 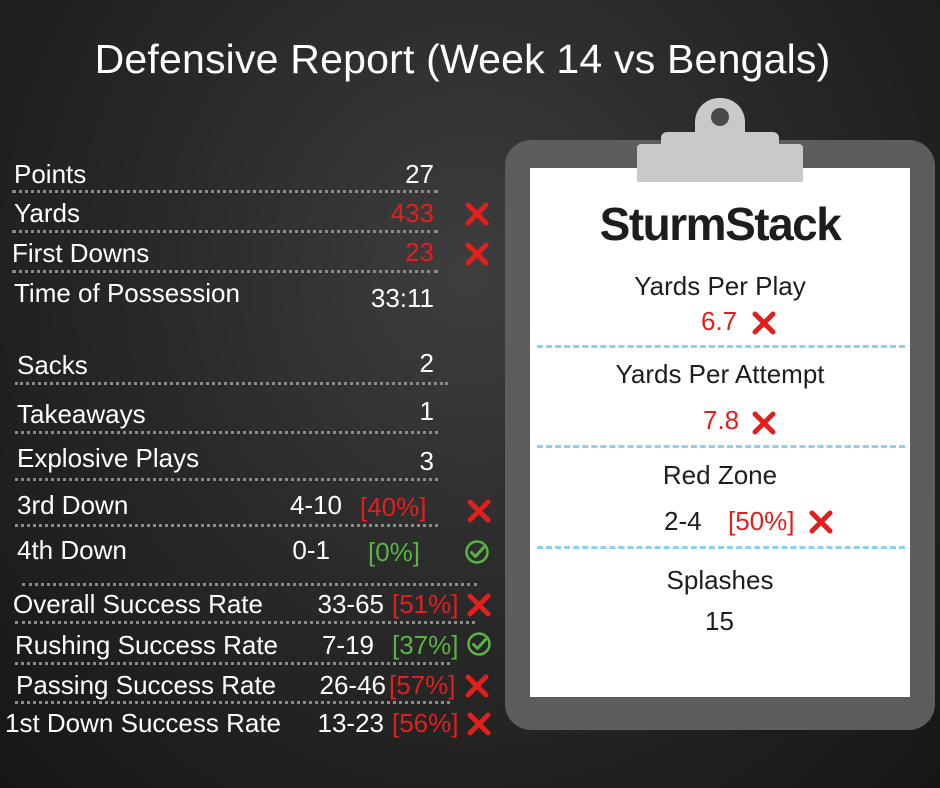 I want to click on stat-label-rushing-success-rate: Rushing Success Rate, so click(x=147, y=645).